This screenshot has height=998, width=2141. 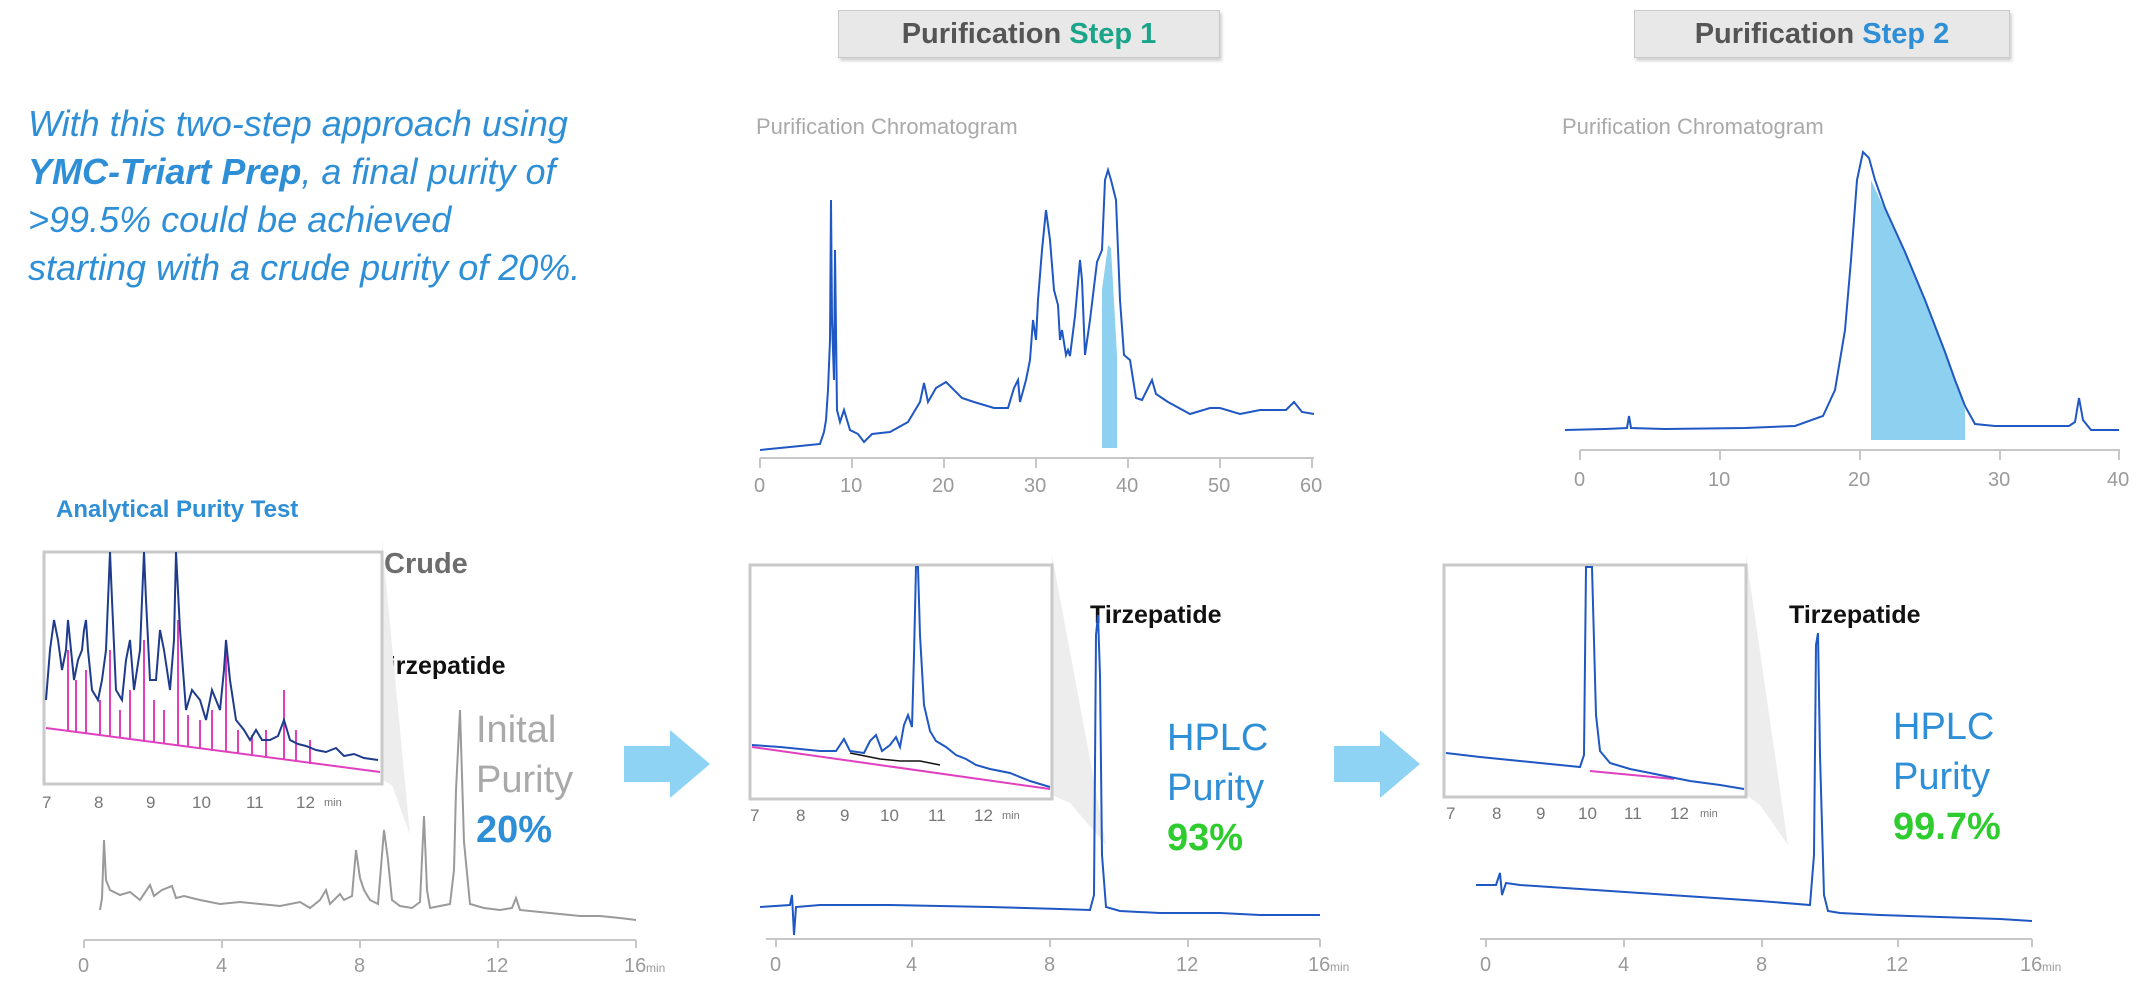 What do you see at coordinates (1587, 813) in the screenshot?
I see `step2-inset-tick: 10` at bounding box center [1587, 813].